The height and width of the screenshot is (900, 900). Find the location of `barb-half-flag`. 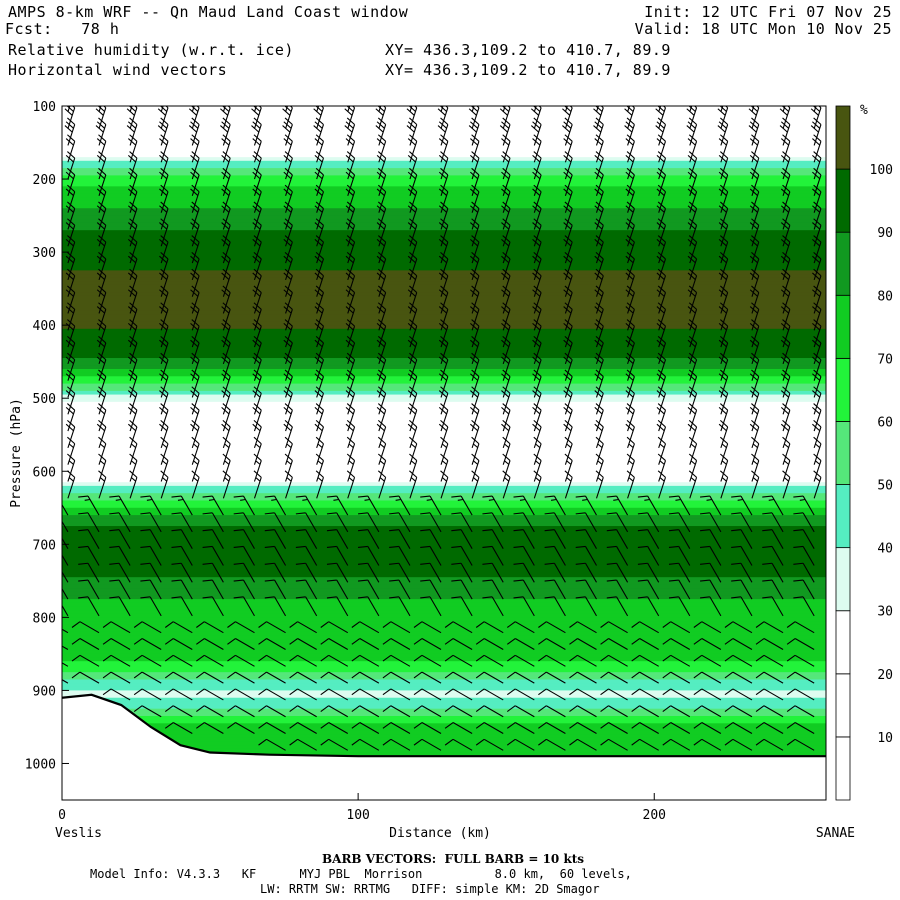

barb-half-flag is located at coordinates (755, 479).